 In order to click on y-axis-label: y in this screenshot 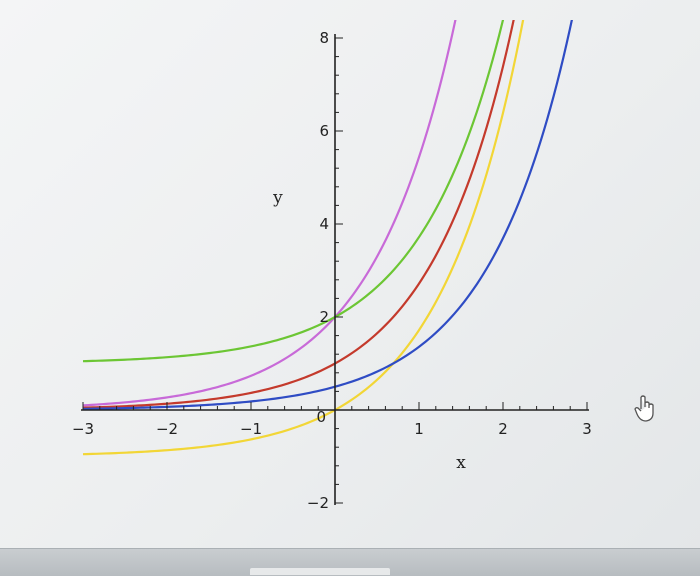, I will do `click(277, 198)`.